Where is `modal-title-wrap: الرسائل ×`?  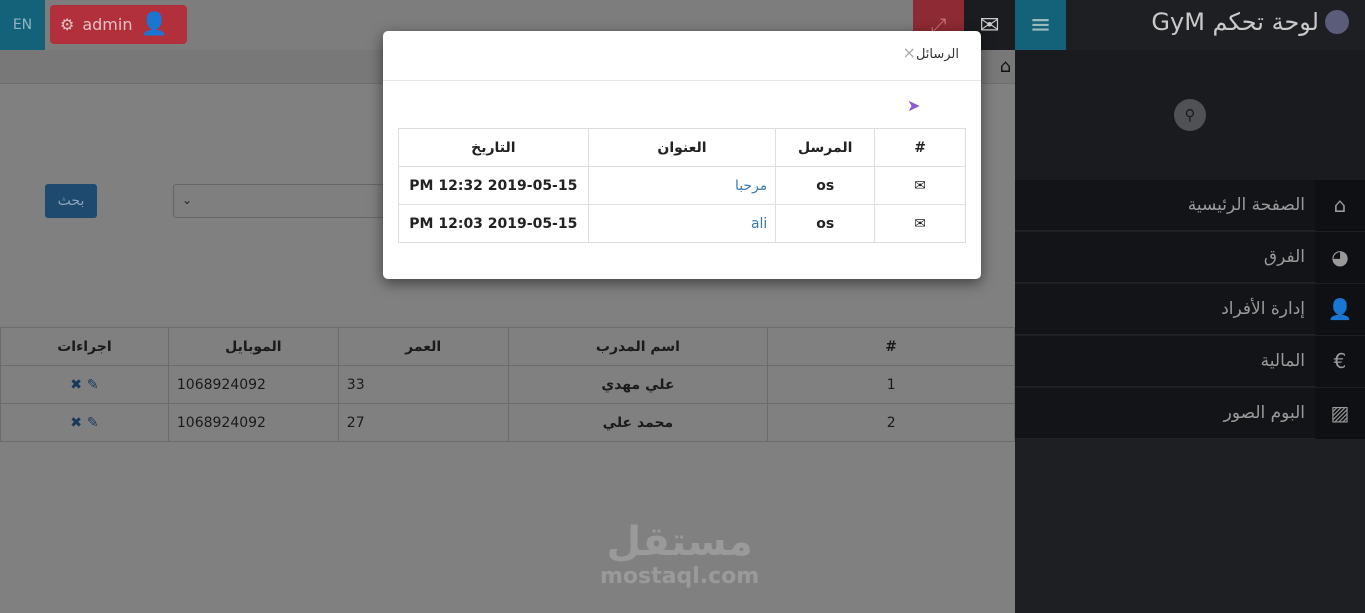
modal-title-wrap: الرسائل × is located at coordinates (931, 52).